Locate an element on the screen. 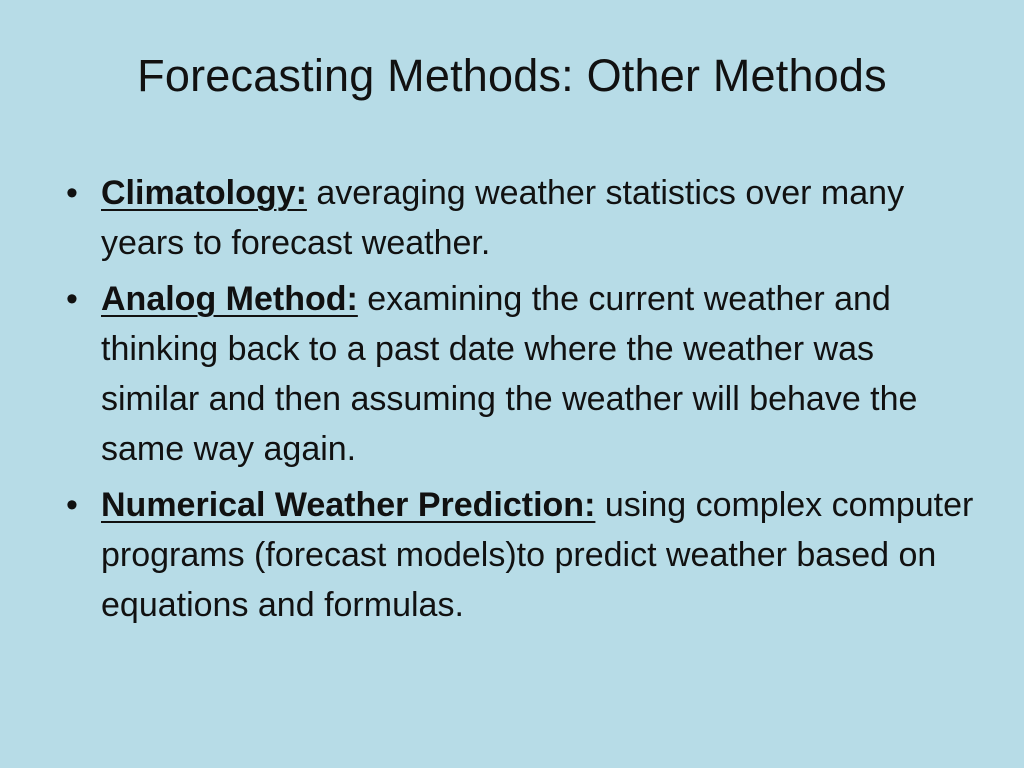 This screenshot has width=1024, height=768. numerical-weather-prediction-term: Numerical Weather Prediction: is located at coordinates (348, 505).